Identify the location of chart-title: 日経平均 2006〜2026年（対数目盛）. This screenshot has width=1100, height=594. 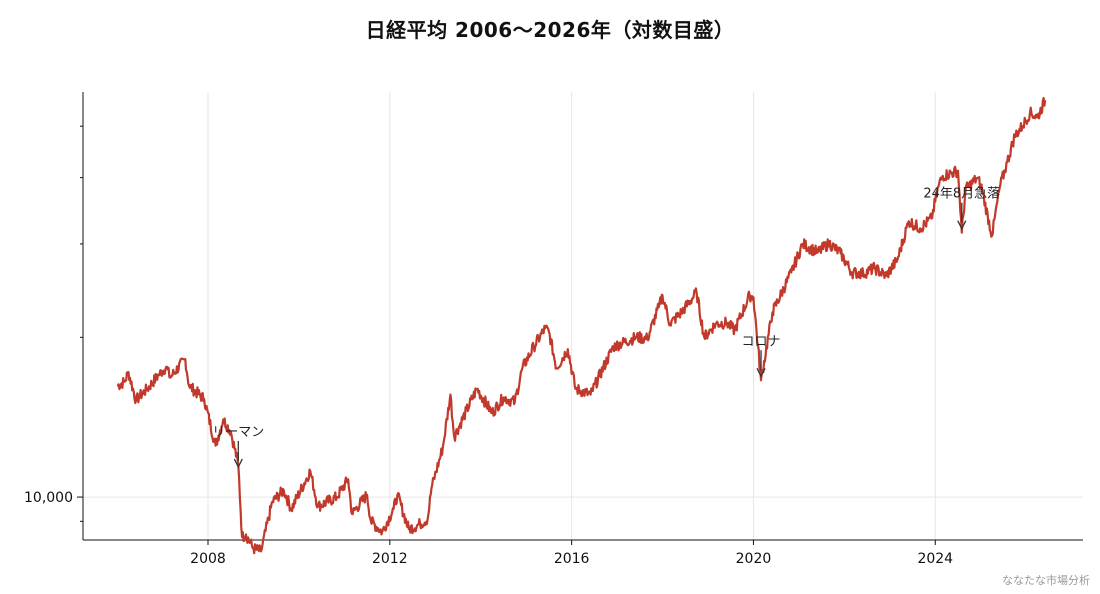
(550, 30).